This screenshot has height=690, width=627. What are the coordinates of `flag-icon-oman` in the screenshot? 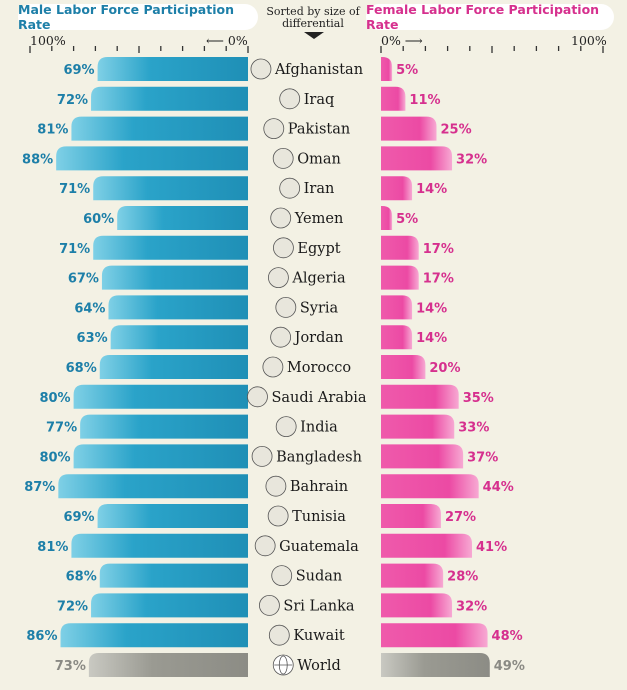 It's located at (283, 158).